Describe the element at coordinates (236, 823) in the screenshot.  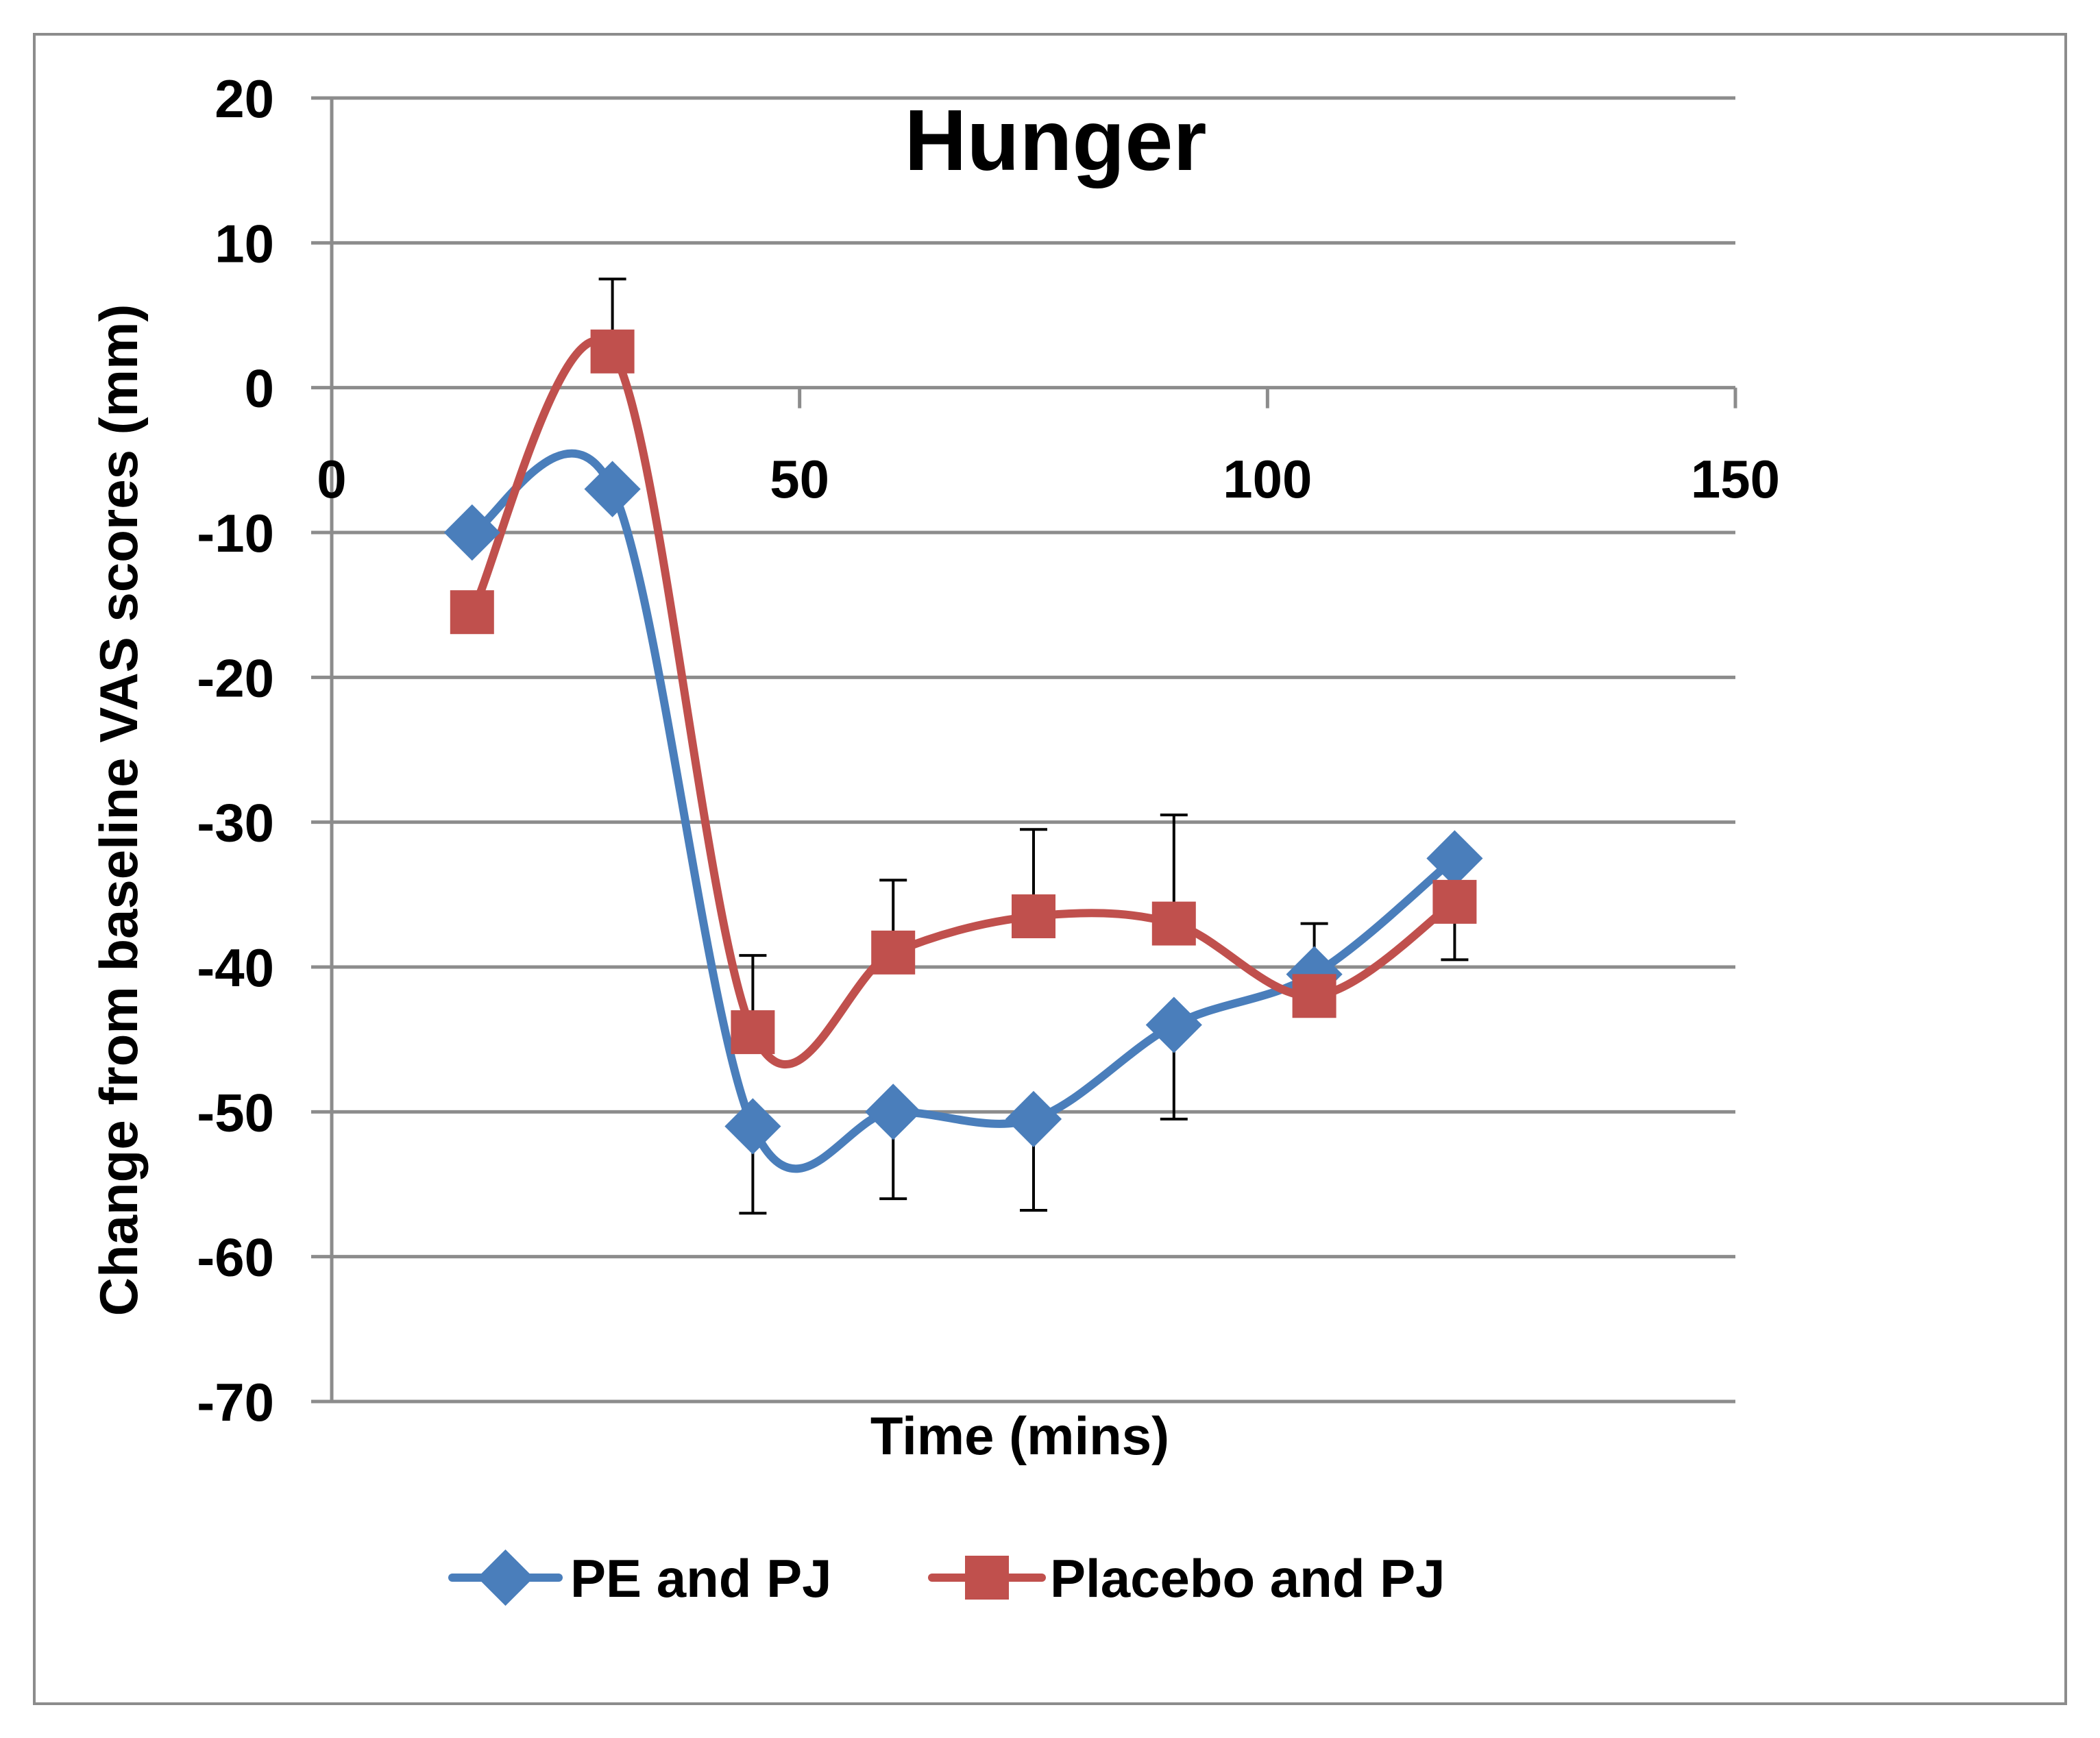
I see `y-tick-label: -30` at that location.